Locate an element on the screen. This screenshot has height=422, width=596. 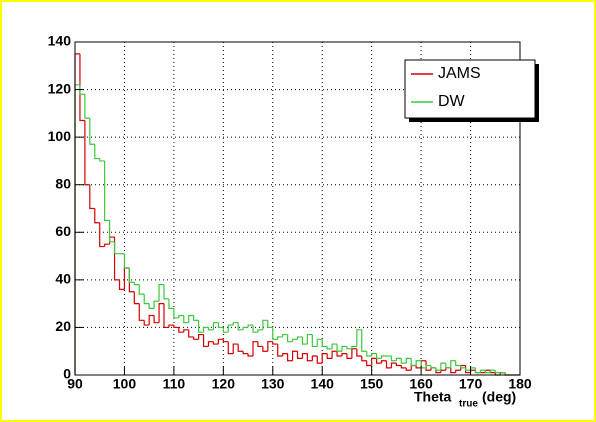
x-tick-label: 120 is located at coordinates (224, 384).